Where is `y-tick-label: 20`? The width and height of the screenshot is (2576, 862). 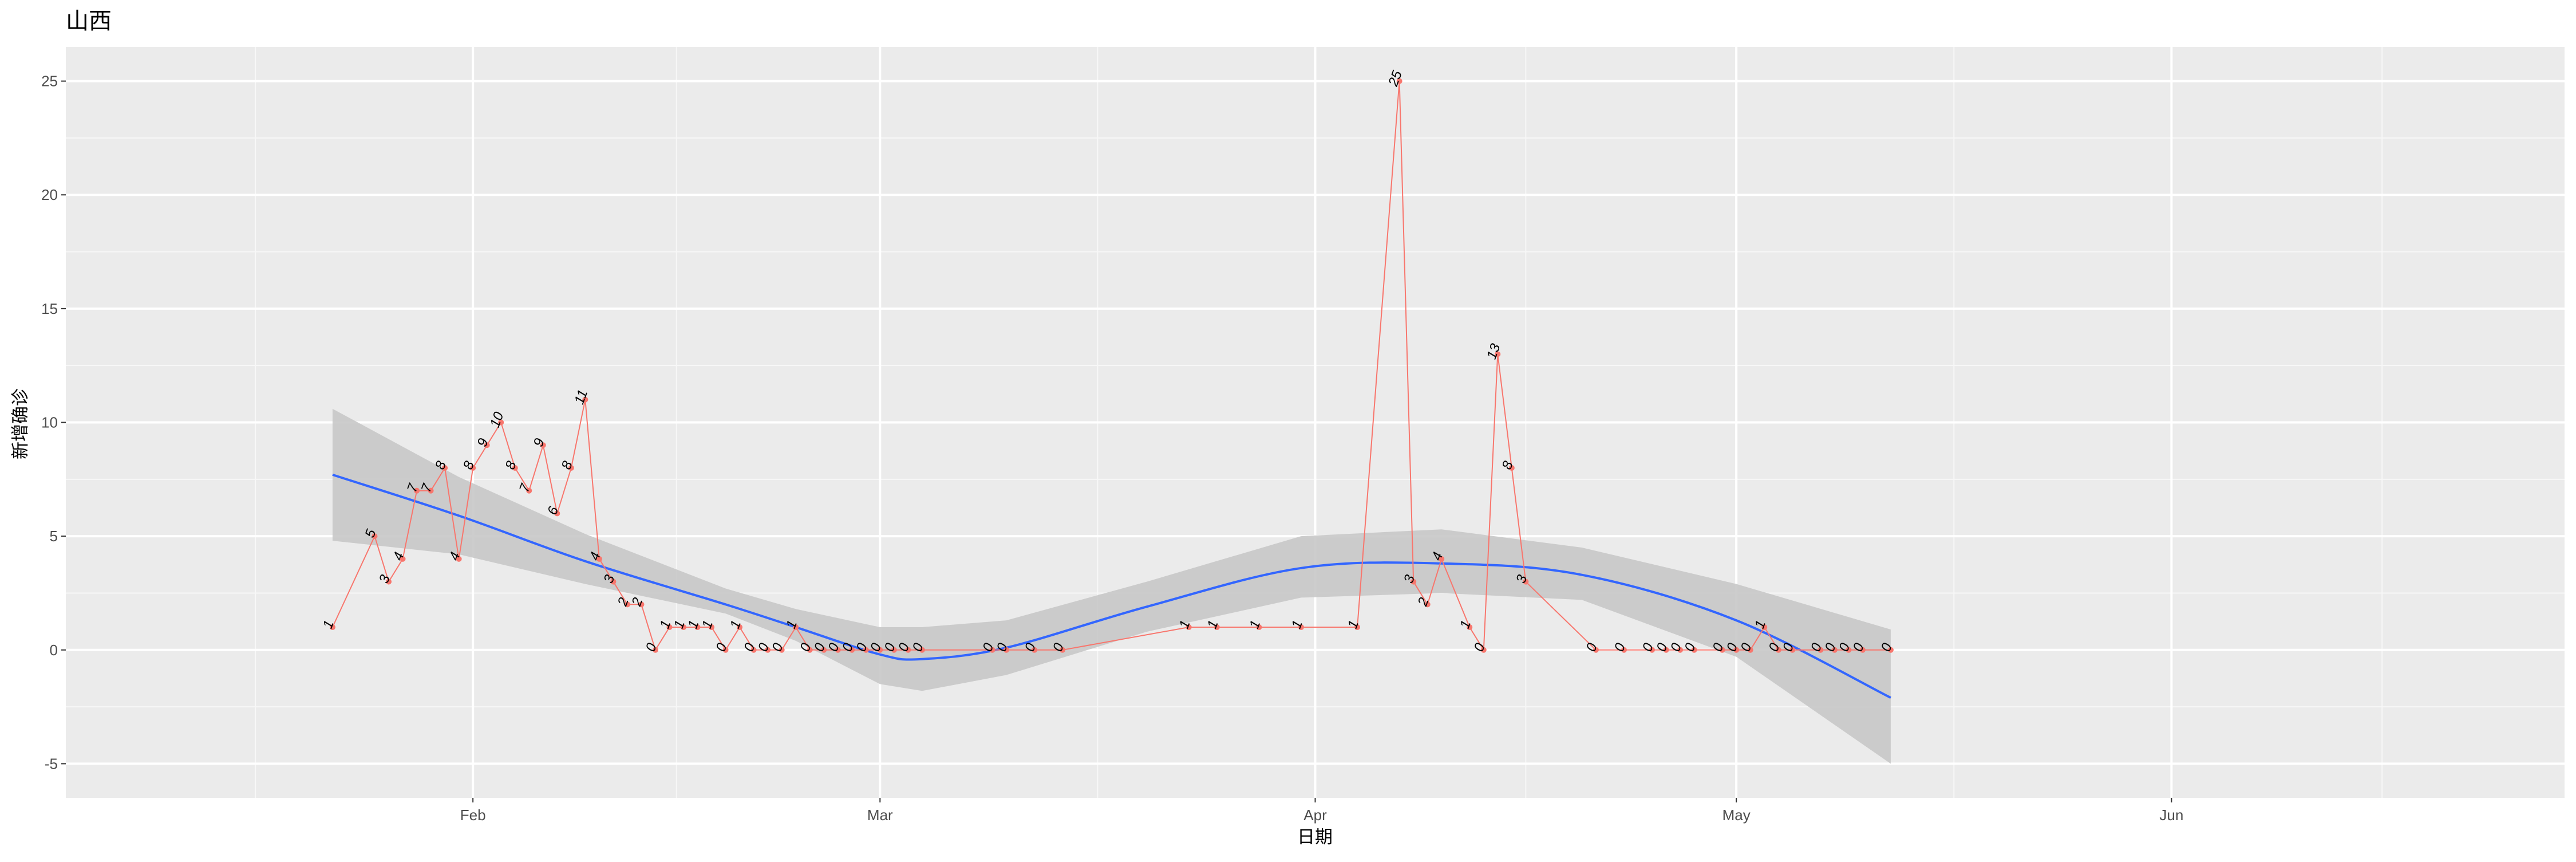
y-tick-label: 20 is located at coordinates (49, 195).